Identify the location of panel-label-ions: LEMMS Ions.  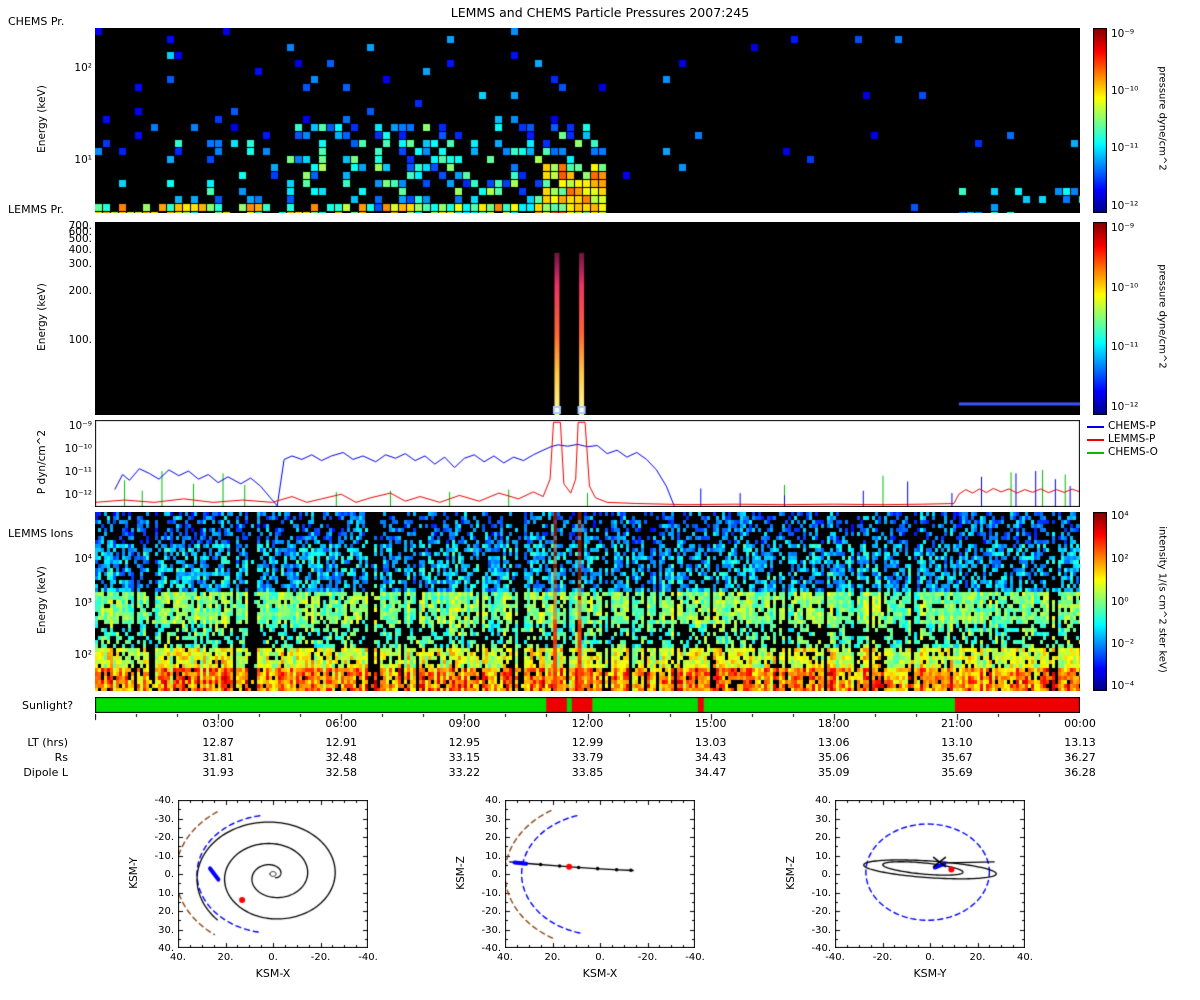
(41, 533).